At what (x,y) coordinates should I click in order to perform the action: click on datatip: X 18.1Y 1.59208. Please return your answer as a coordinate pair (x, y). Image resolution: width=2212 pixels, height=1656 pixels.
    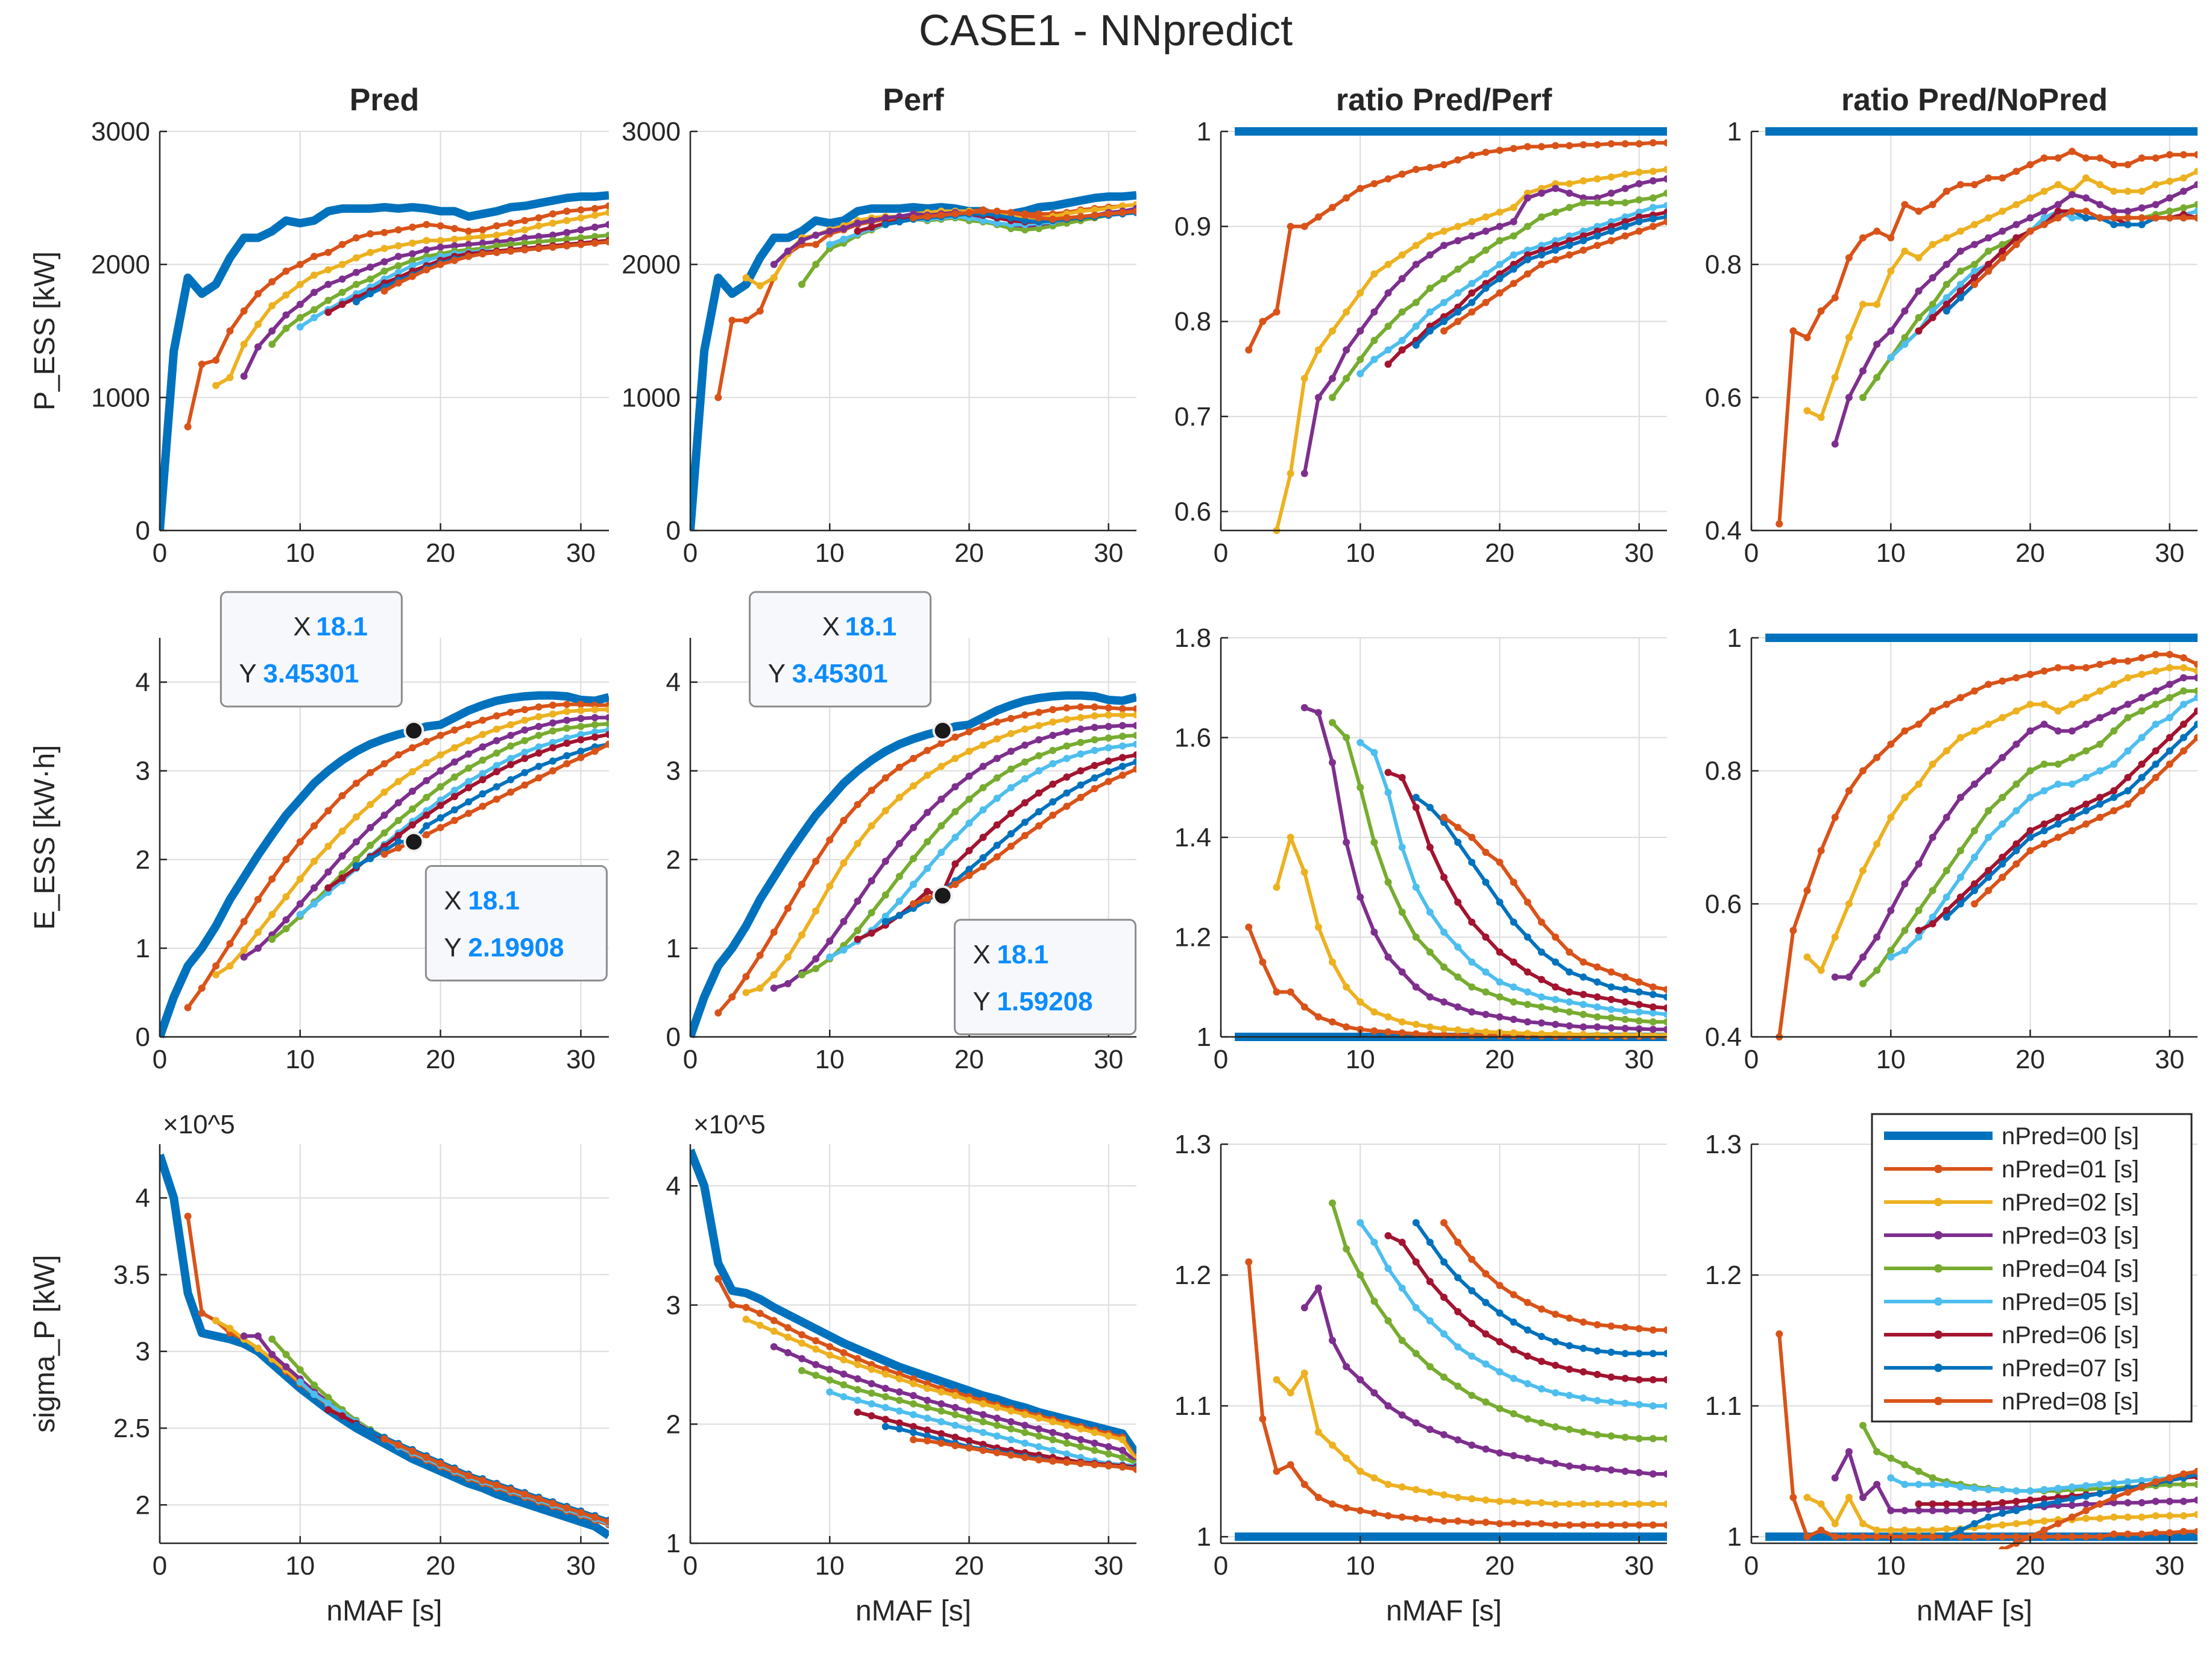
    Looking at the image, I should click on (1034, 960).